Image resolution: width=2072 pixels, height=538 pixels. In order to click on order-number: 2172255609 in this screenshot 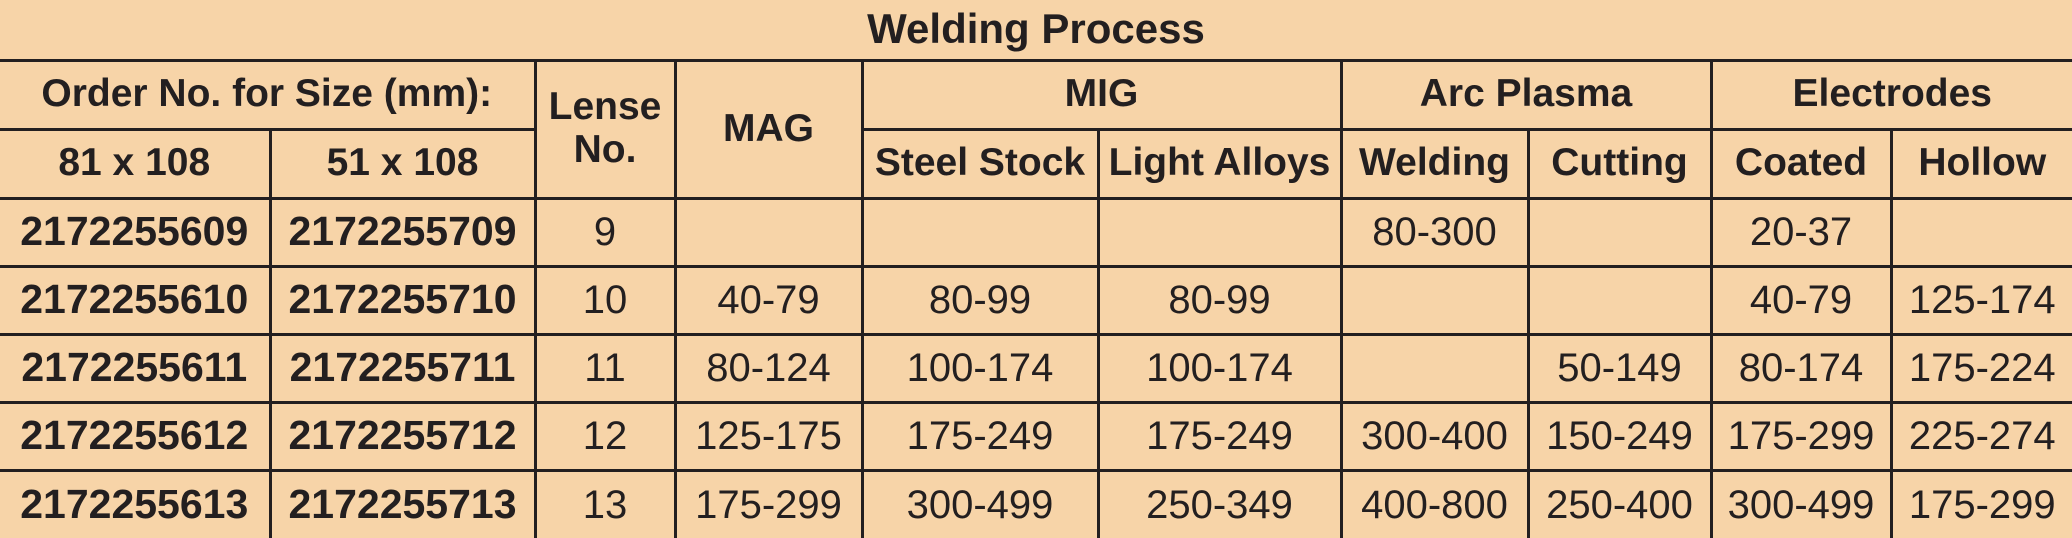, I will do `click(136, 232)`.